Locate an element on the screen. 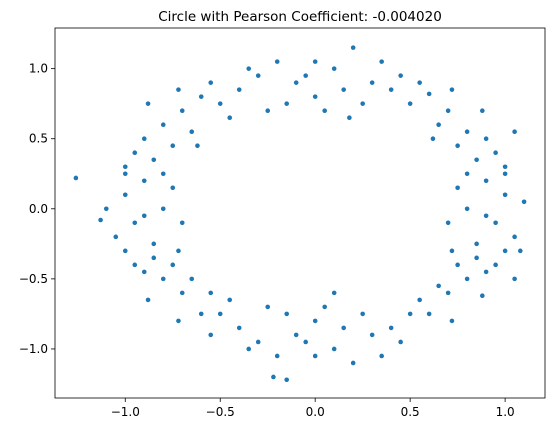  x-tick-label: −0.5 is located at coordinates (220, 412).